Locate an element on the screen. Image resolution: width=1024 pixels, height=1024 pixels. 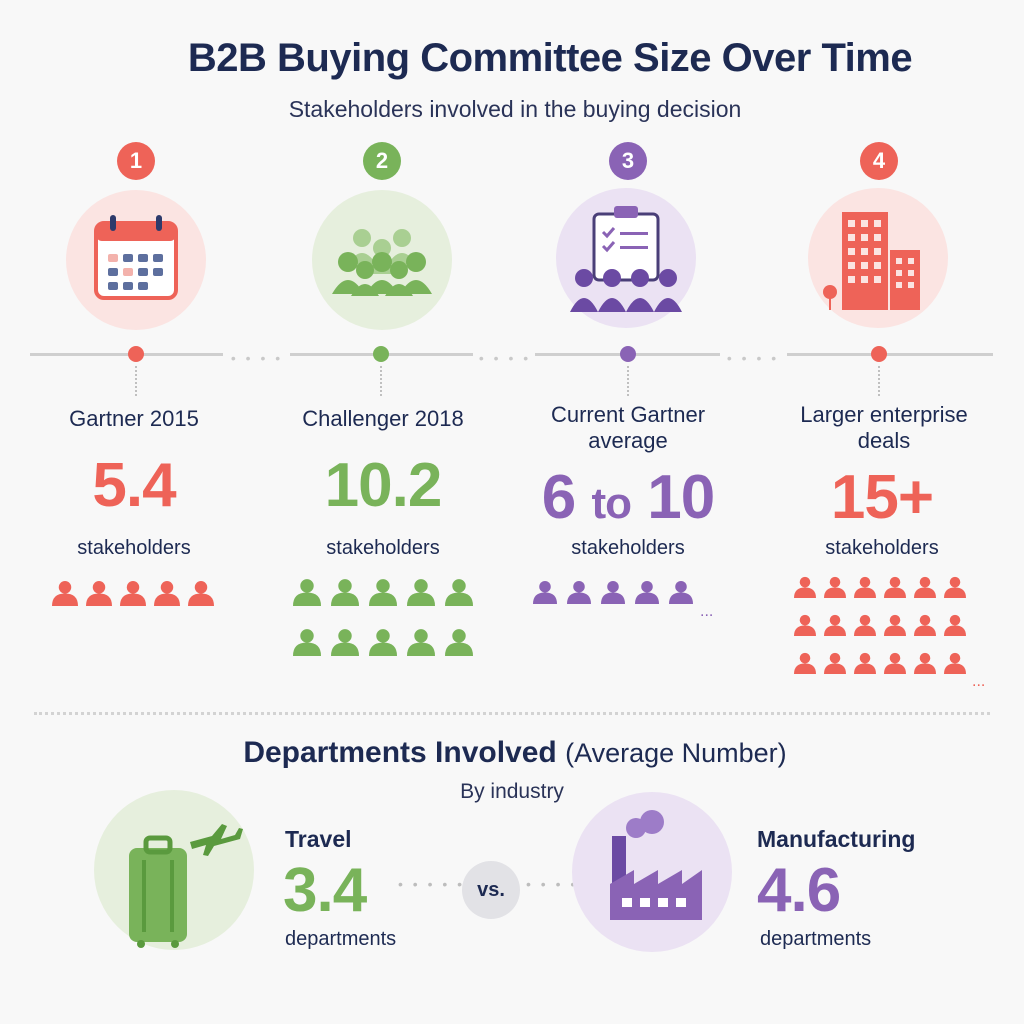
step-number-2: 2 is located at coordinates (382, 161).